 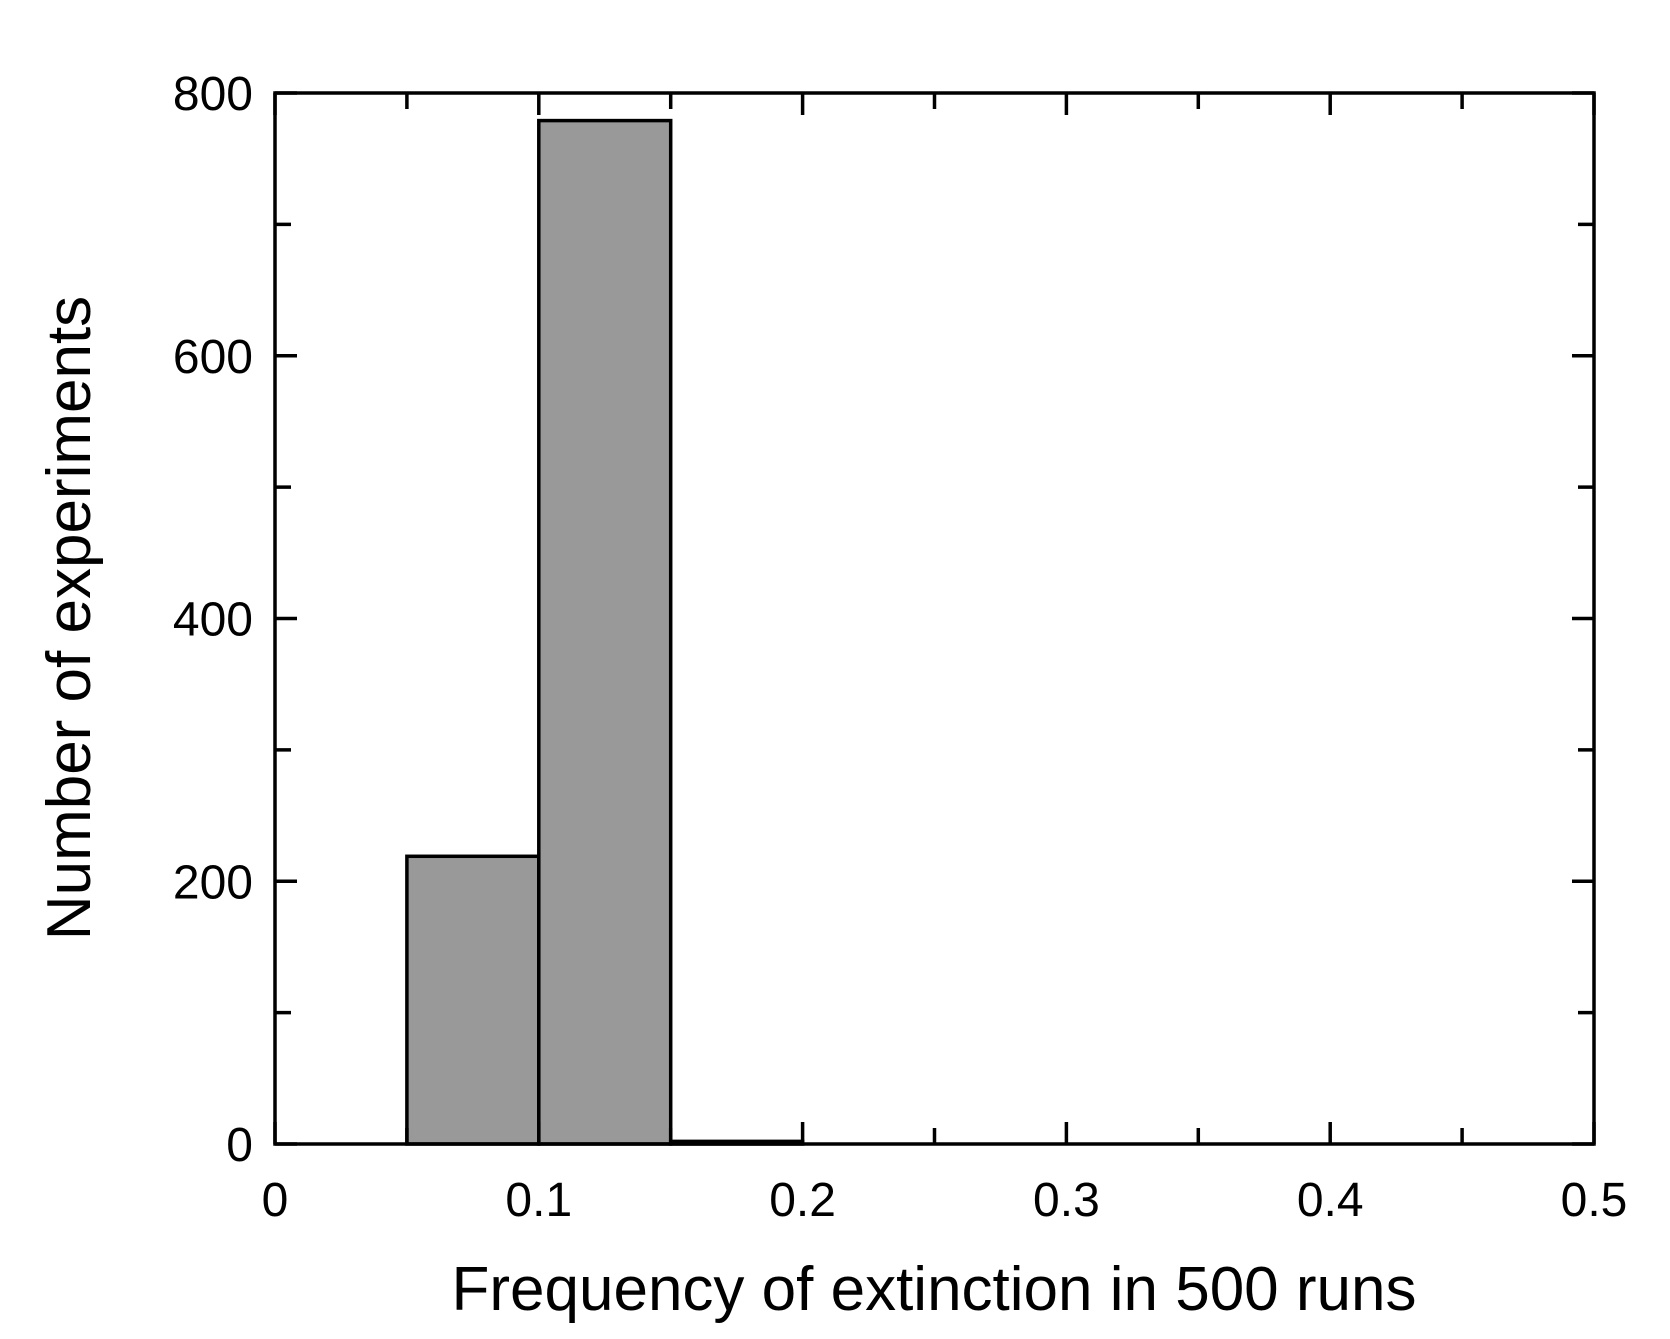 What do you see at coordinates (275, 1200) in the screenshot?
I see `x-tick-label: 0` at bounding box center [275, 1200].